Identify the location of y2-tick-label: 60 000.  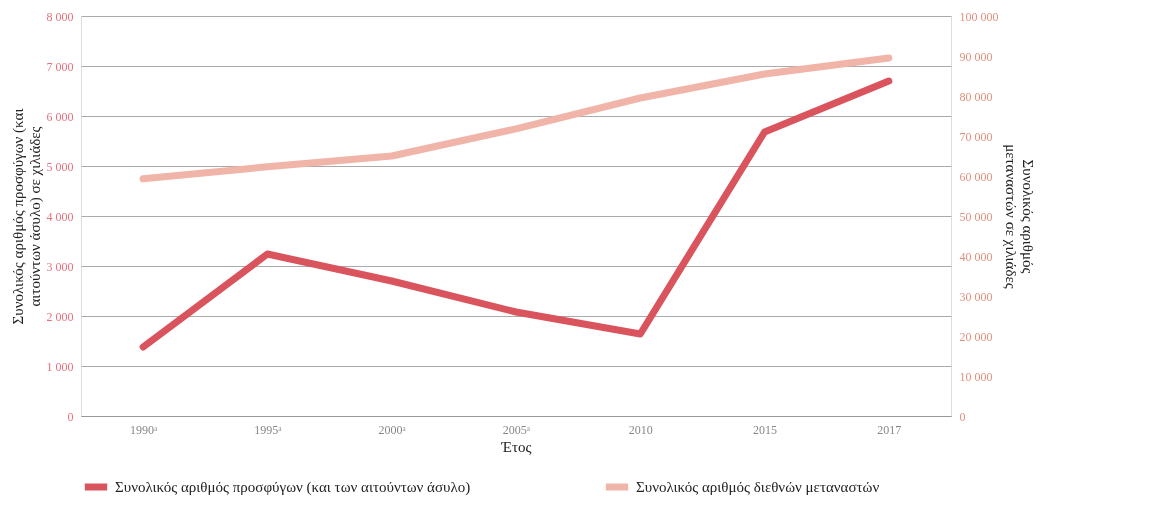
(976, 176).